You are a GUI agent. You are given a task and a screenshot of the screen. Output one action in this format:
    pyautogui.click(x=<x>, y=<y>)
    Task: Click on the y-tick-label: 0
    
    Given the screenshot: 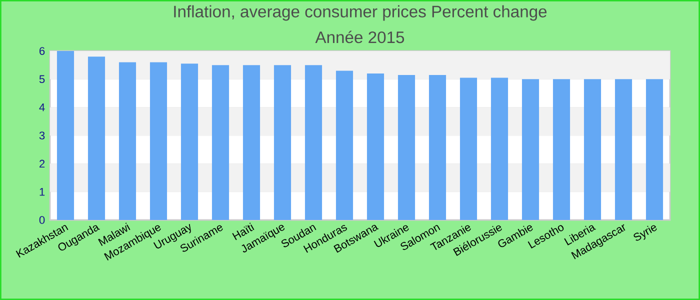 What is the action you would take?
    pyautogui.click(x=42, y=220)
    